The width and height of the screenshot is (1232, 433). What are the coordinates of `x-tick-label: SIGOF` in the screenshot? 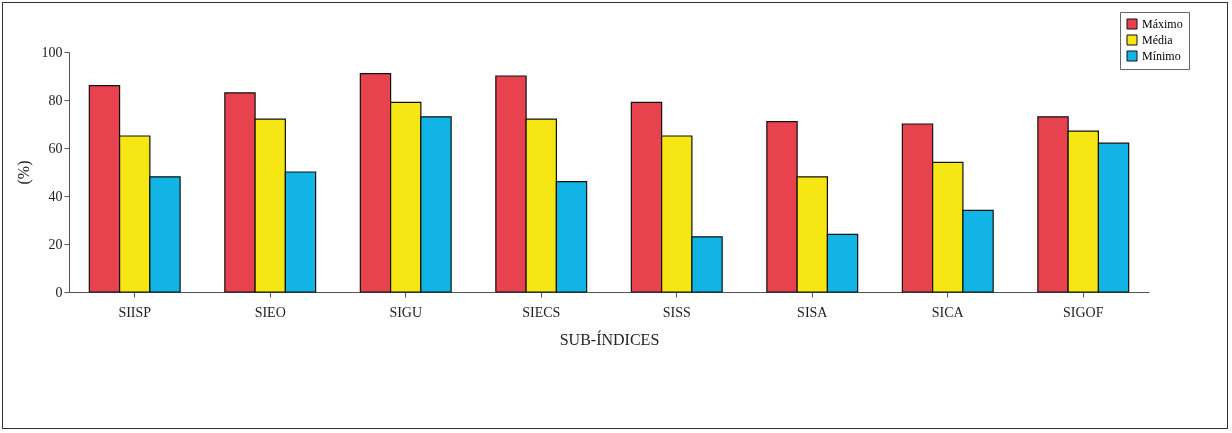 It's located at (1083, 312).